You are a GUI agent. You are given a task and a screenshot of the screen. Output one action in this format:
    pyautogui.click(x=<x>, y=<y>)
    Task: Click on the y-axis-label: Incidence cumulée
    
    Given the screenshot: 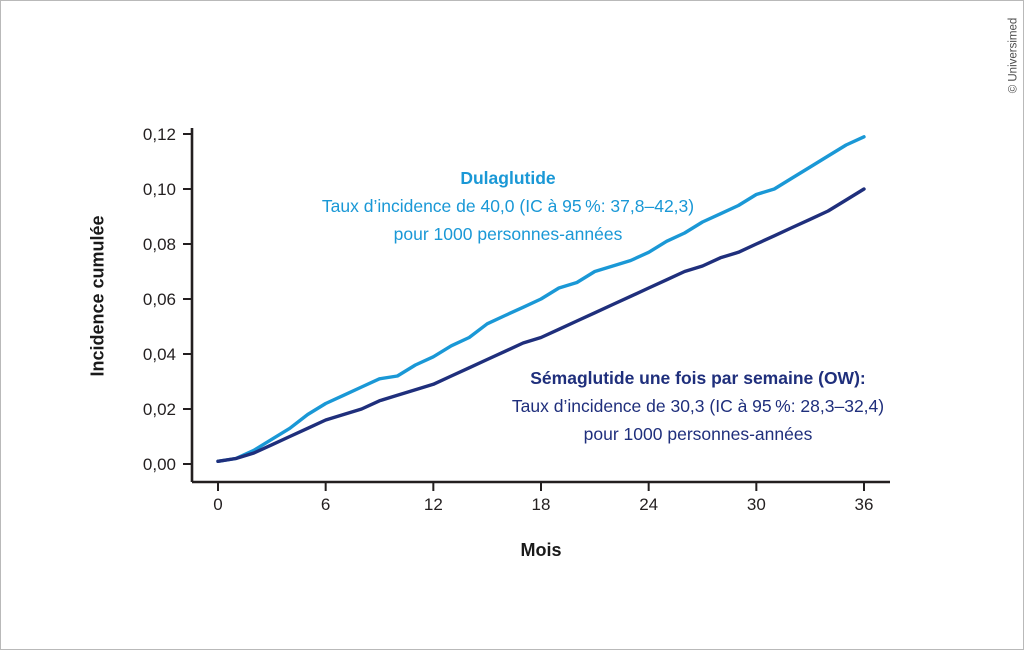 What is the action you would take?
    pyautogui.click(x=97, y=296)
    